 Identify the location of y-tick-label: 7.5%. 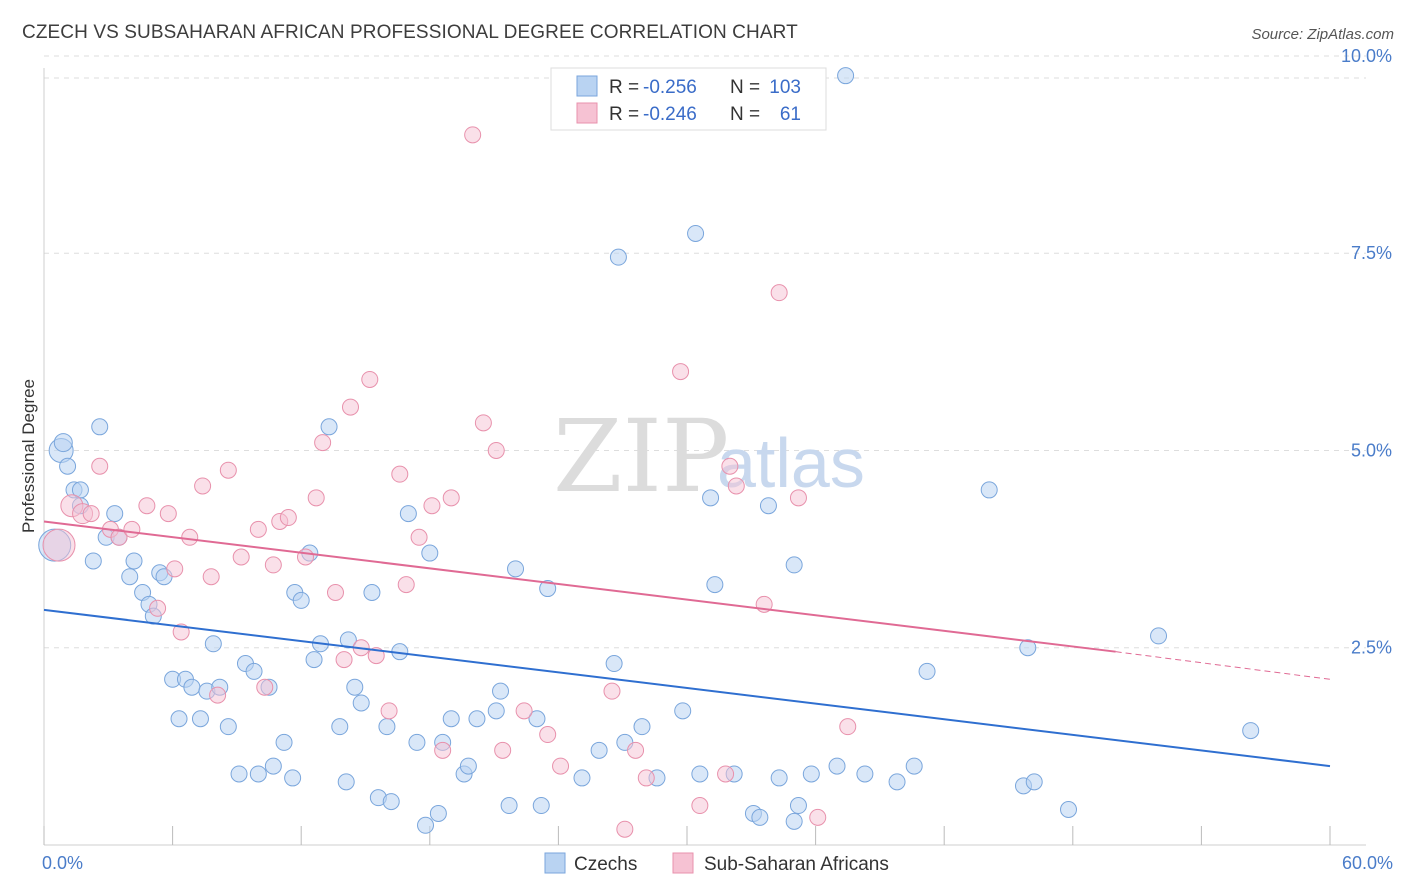
(1371, 253).